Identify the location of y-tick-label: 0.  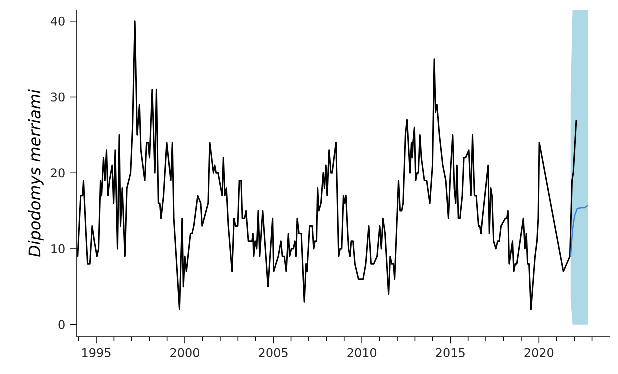
(61, 325).